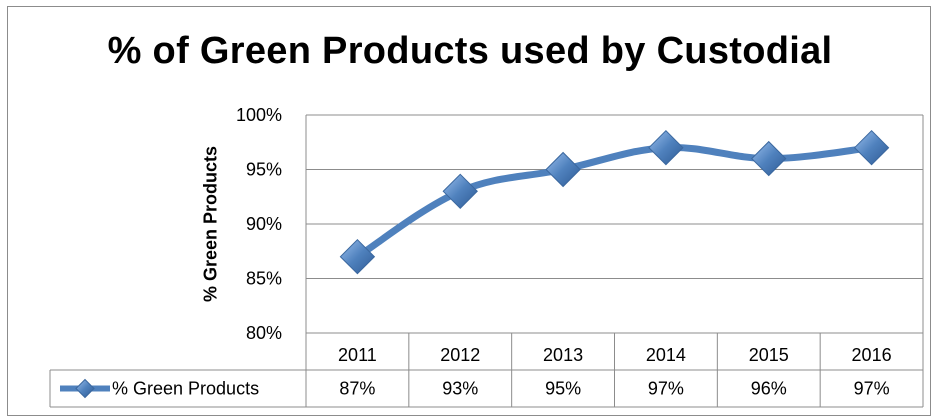  What do you see at coordinates (264, 170) in the screenshot?
I see `y-tick-label: 95%` at bounding box center [264, 170].